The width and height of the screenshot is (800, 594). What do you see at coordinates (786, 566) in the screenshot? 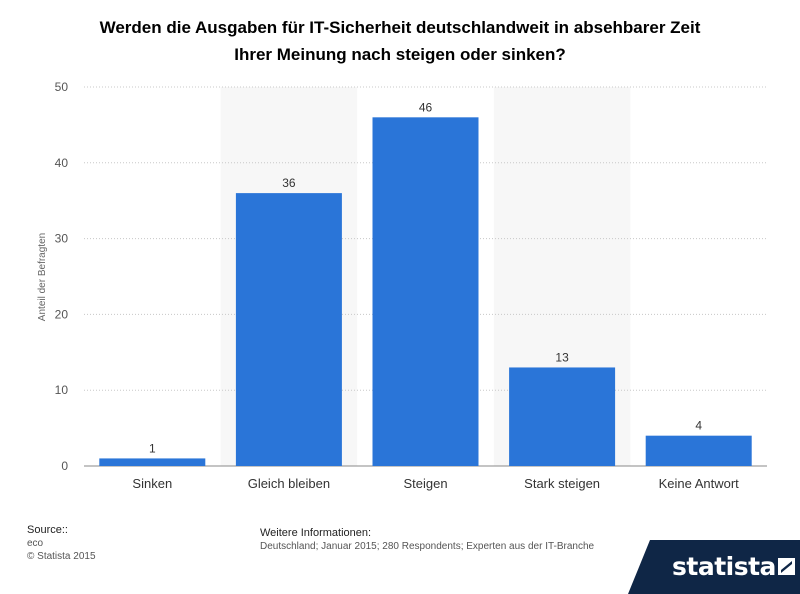
I see `statista-logo-icon` at bounding box center [786, 566].